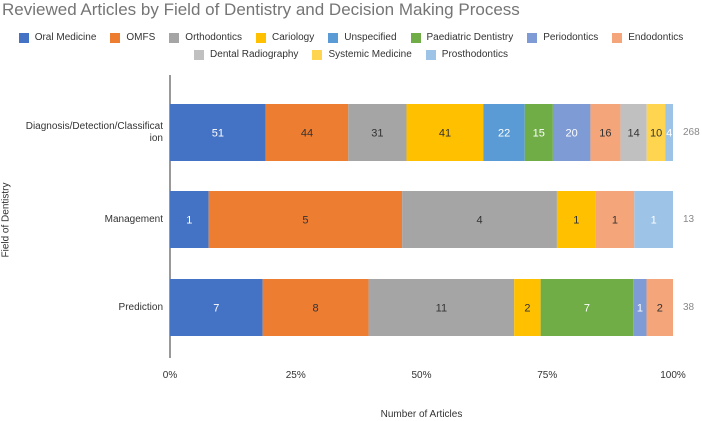  I want to click on legend-item: Prosthodontics, so click(466, 54).